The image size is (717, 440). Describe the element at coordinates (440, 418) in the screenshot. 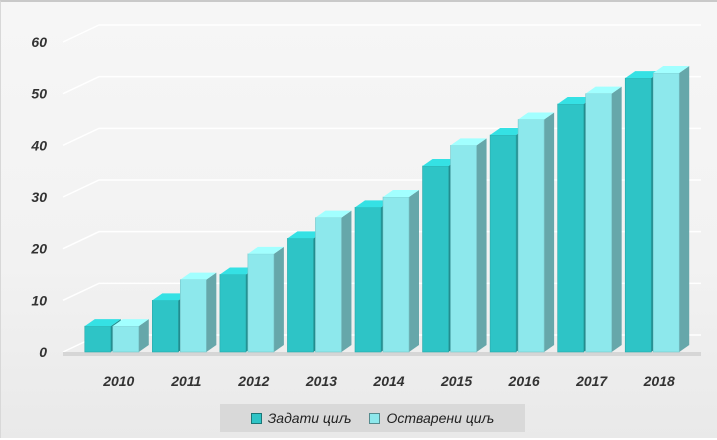

I see `legend-label-series-2: Остварени циљ` at that location.